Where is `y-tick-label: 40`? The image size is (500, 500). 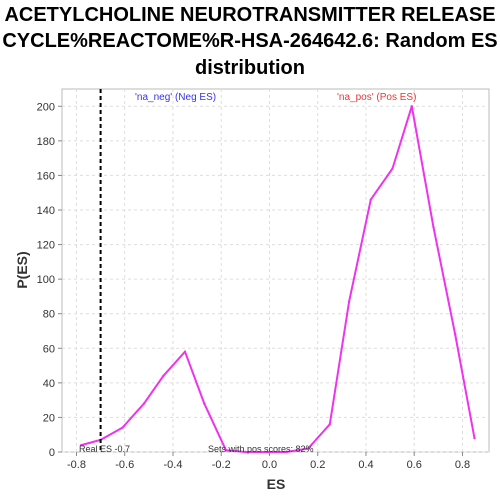 y-tick-label: 40 is located at coordinates (49, 384).